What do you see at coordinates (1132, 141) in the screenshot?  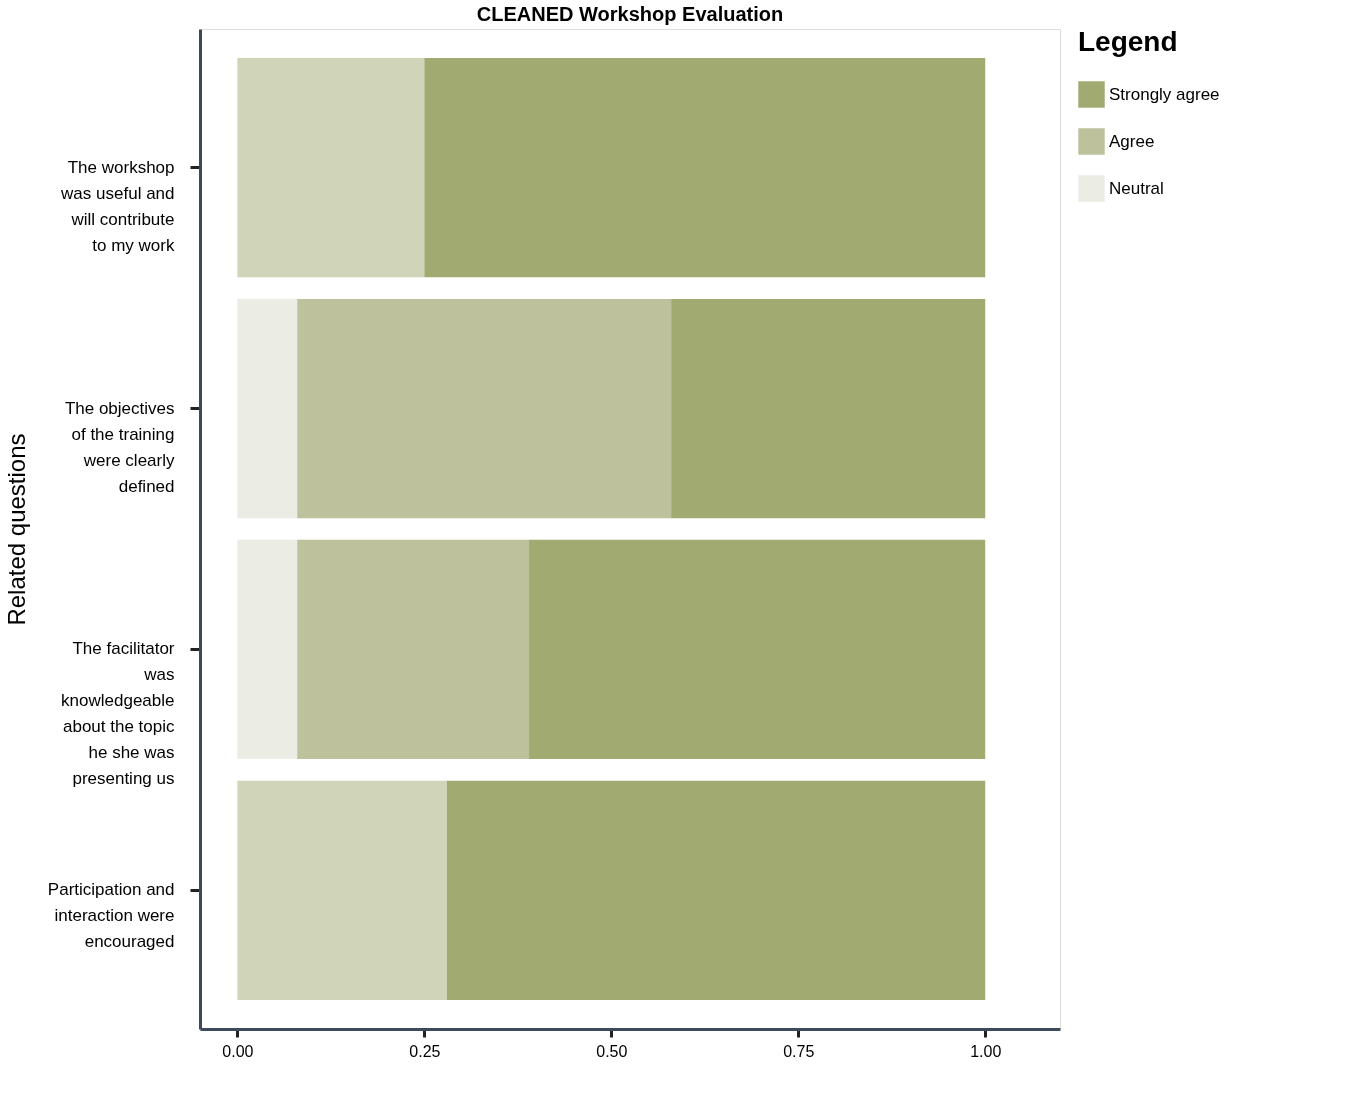 I see `legend-label: Agree` at bounding box center [1132, 141].